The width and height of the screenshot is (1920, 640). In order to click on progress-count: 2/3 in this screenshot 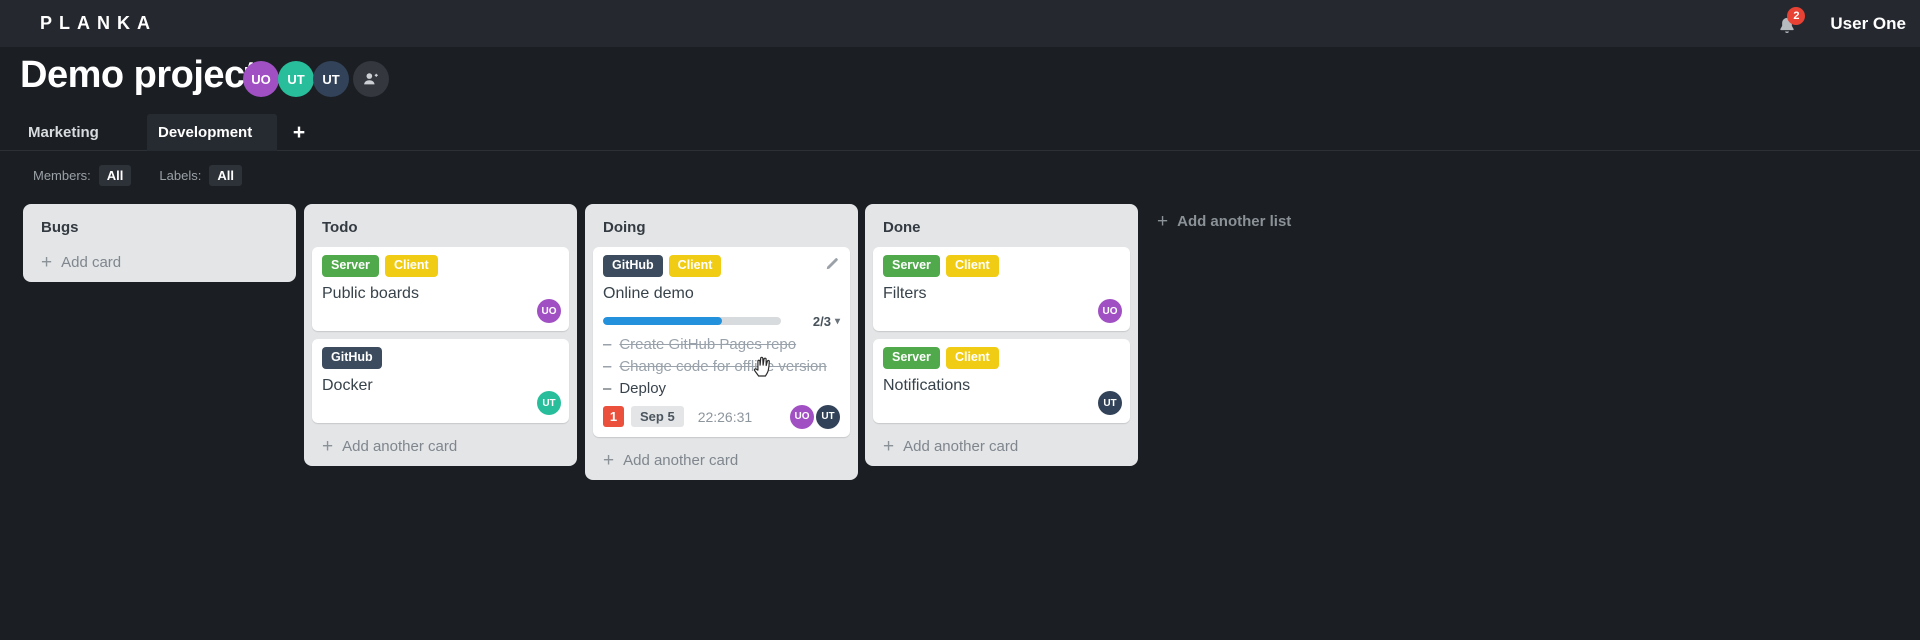, I will do `click(821, 321)`.